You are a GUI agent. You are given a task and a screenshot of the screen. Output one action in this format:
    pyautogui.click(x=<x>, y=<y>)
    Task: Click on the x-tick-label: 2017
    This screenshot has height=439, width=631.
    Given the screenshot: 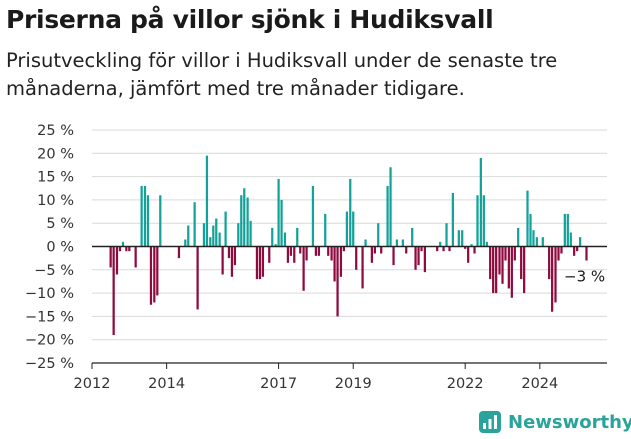 What is the action you would take?
    pyautogui.click(x=278, y=384)
    